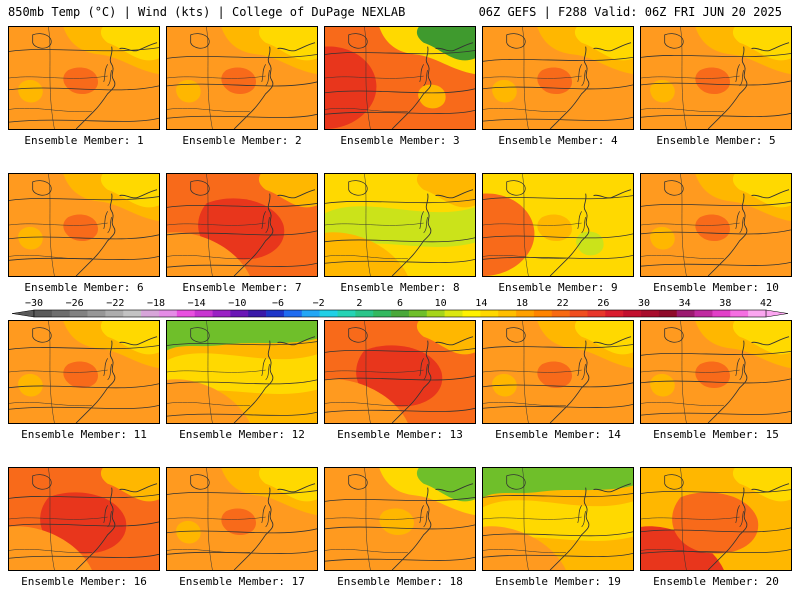 The width and height of the screenshot is (800, 600). I want to click on colorbar-tick-label: 14, so click(481, 303).